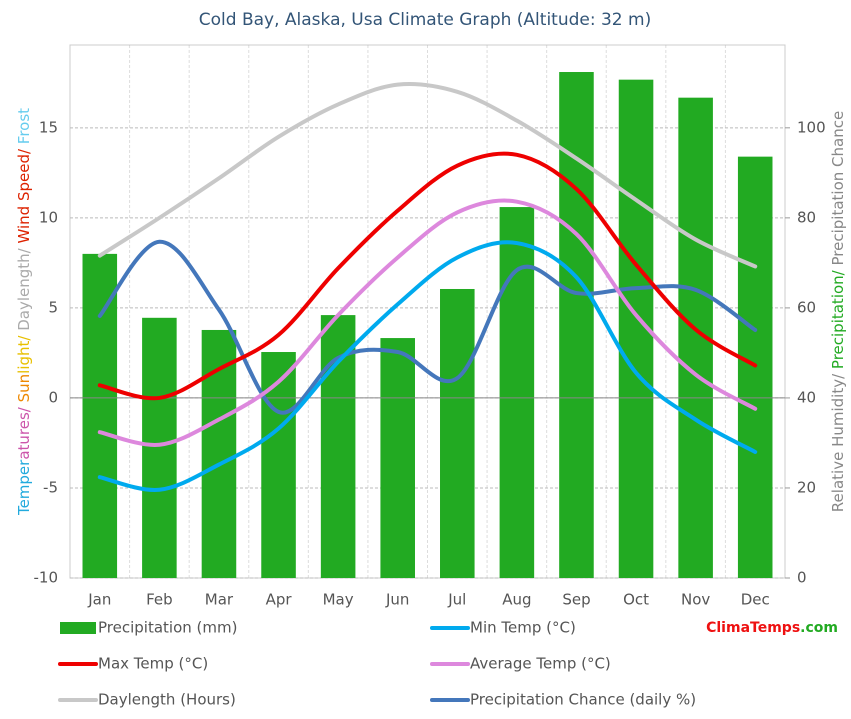 This screenshot has height=719, width=851. I want to click on x-tick-label: Dec, so click(755, 600).